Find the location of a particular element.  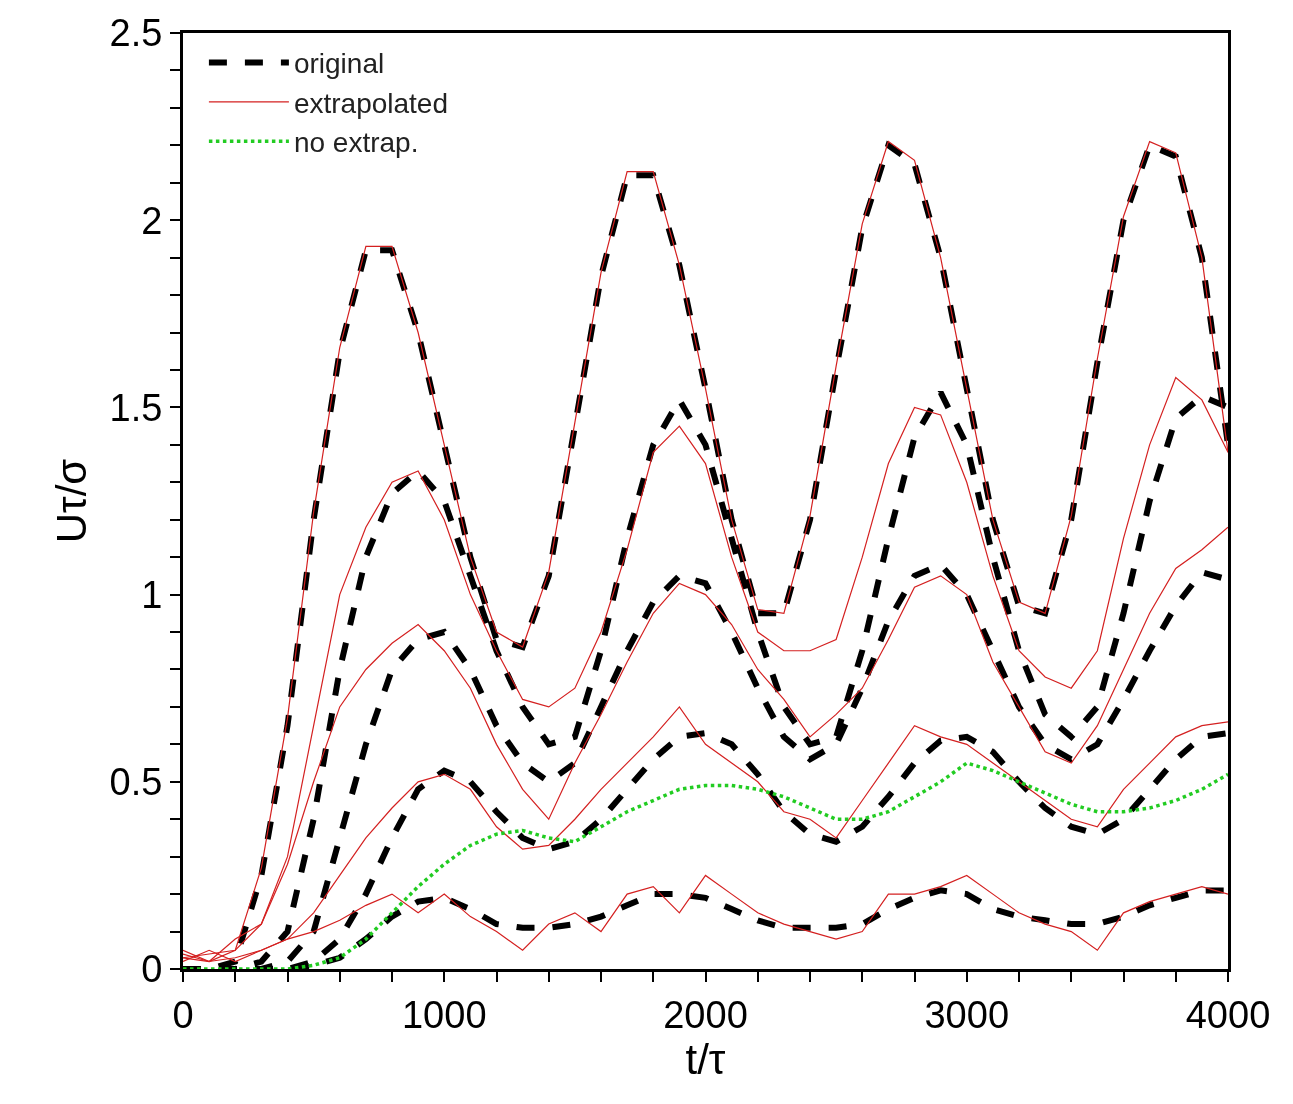

legend-label: extrapolated is located at coordinates (371, 103).